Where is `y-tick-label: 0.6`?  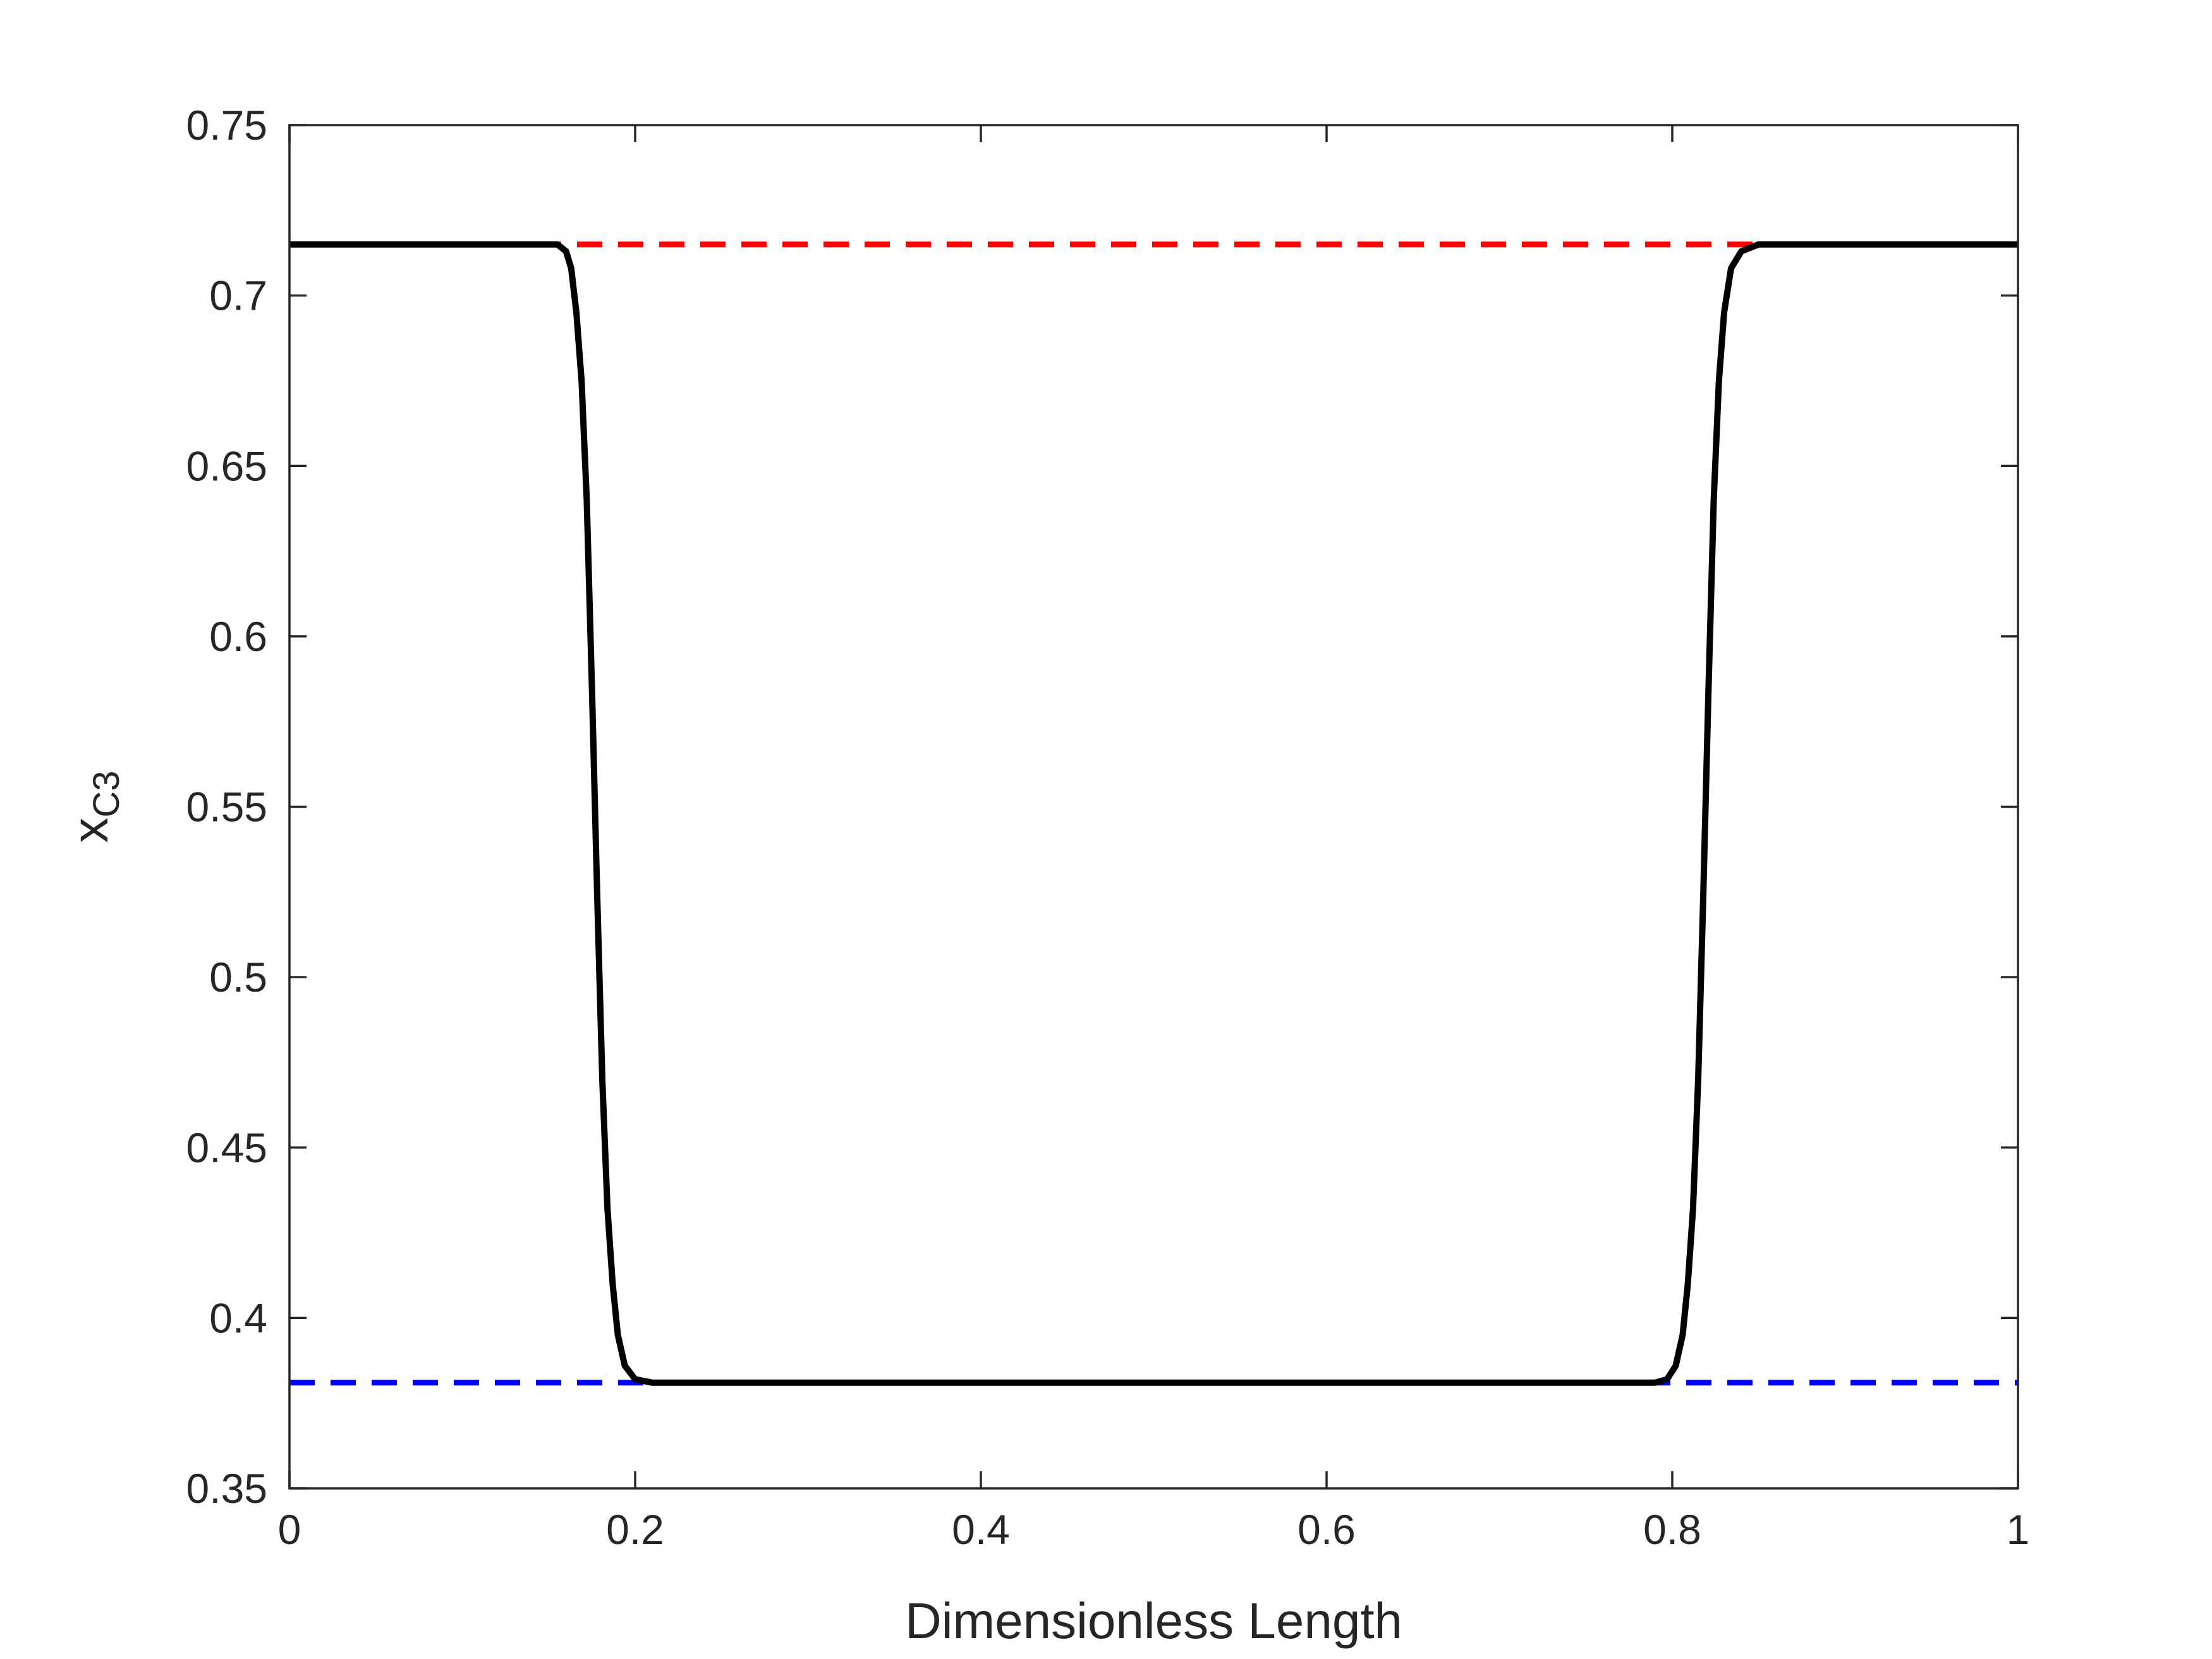 y-tick-label: 0.6 is located at coordinates (238, 636).